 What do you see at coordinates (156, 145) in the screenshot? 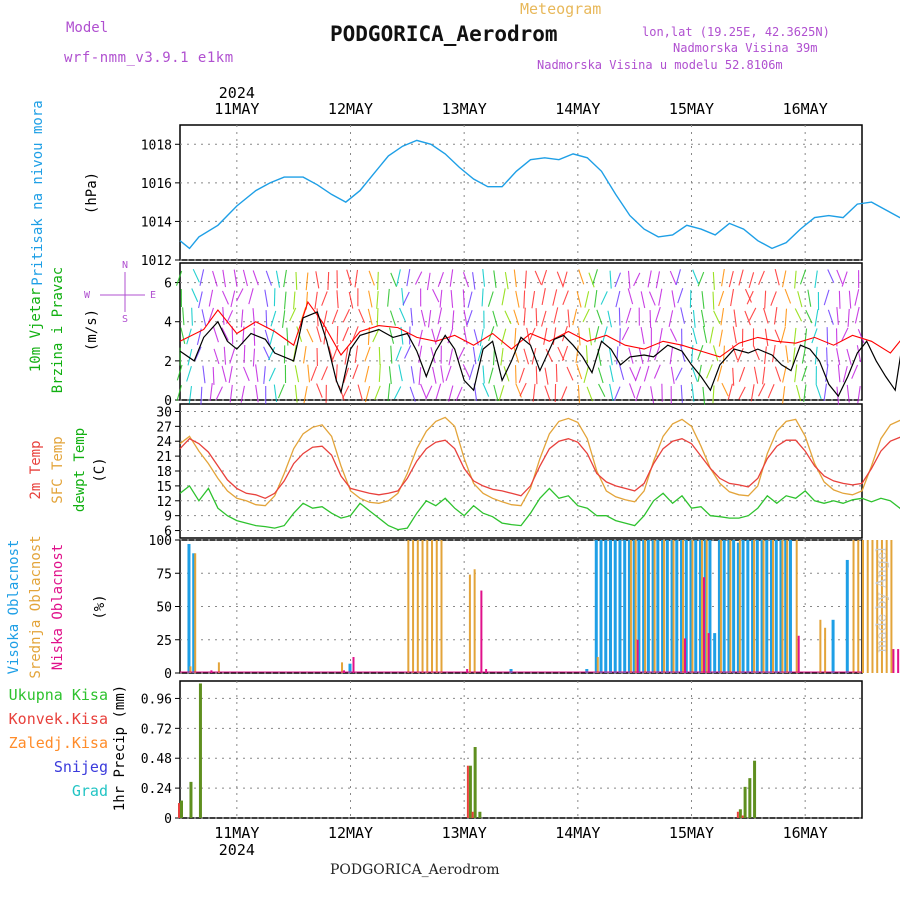
I see `y-tick-label: 1018` at bounding box center [156, 145].